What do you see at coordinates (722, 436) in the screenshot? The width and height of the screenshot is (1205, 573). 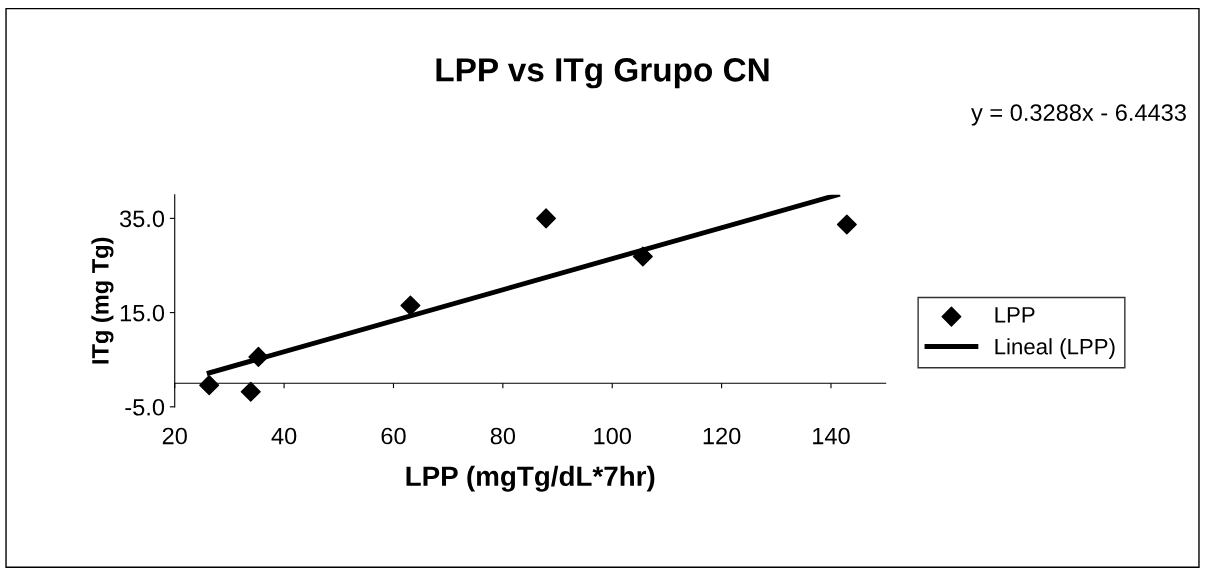 I see `x-tick-label: 120` at bounding box center [722, 436].